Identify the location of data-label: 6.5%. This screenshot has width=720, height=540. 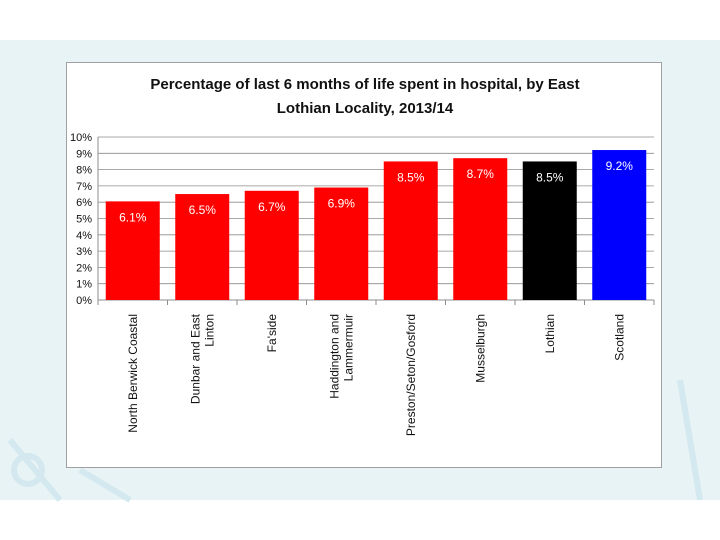
(203, 210).